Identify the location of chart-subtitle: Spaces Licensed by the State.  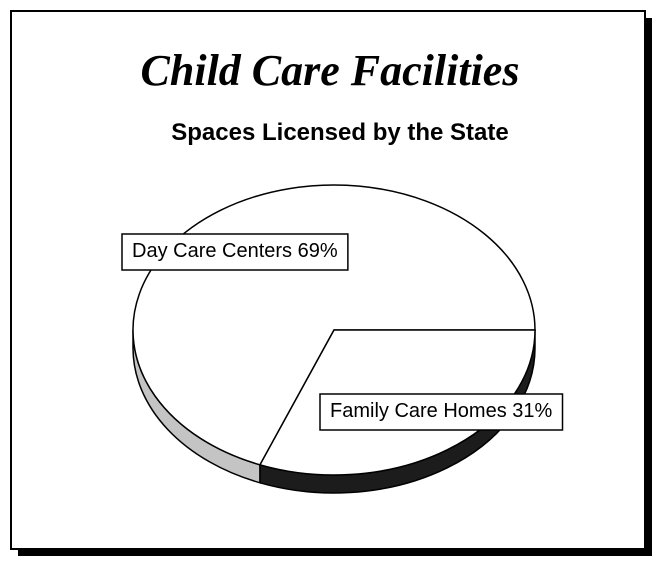
(339, 132).